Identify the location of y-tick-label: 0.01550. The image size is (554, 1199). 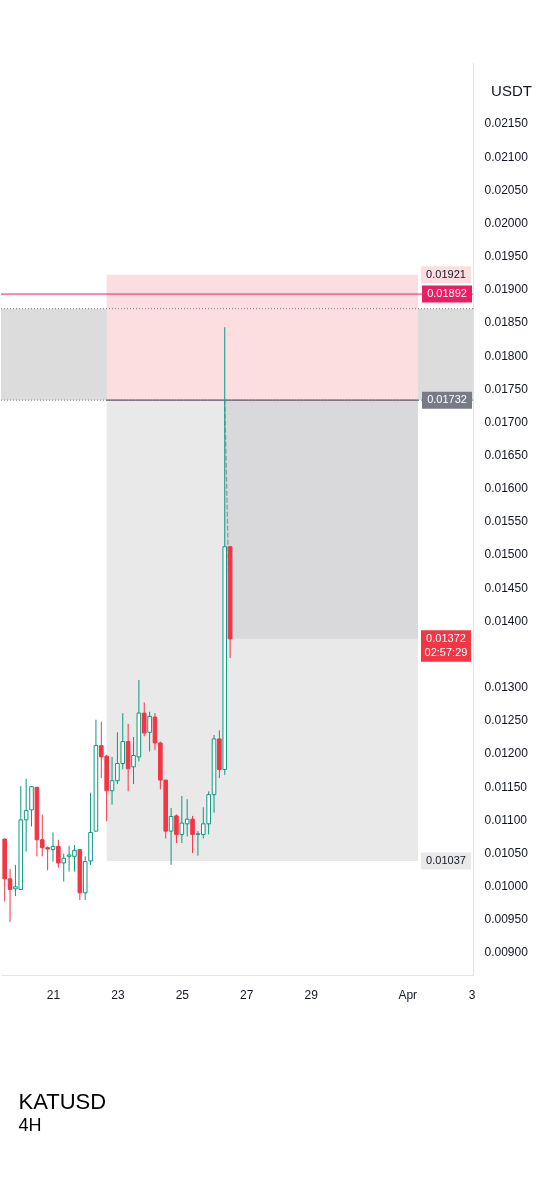
(506, 521).